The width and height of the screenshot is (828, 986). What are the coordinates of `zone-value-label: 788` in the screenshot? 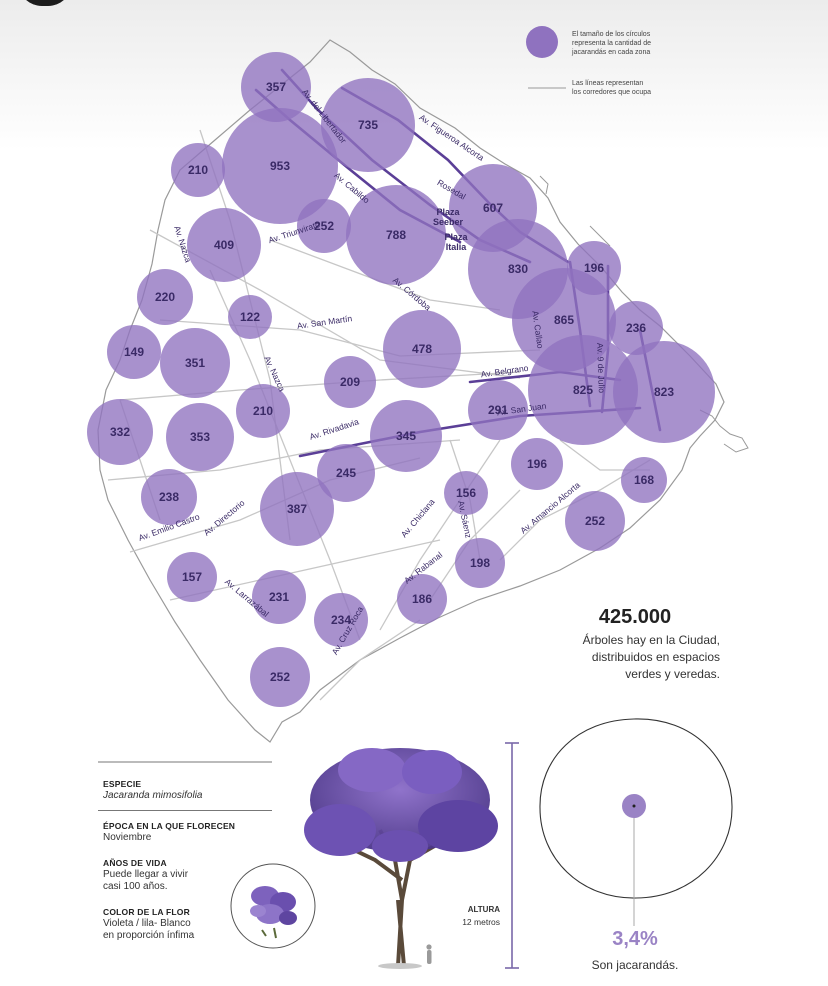 It's located at (396, 235).